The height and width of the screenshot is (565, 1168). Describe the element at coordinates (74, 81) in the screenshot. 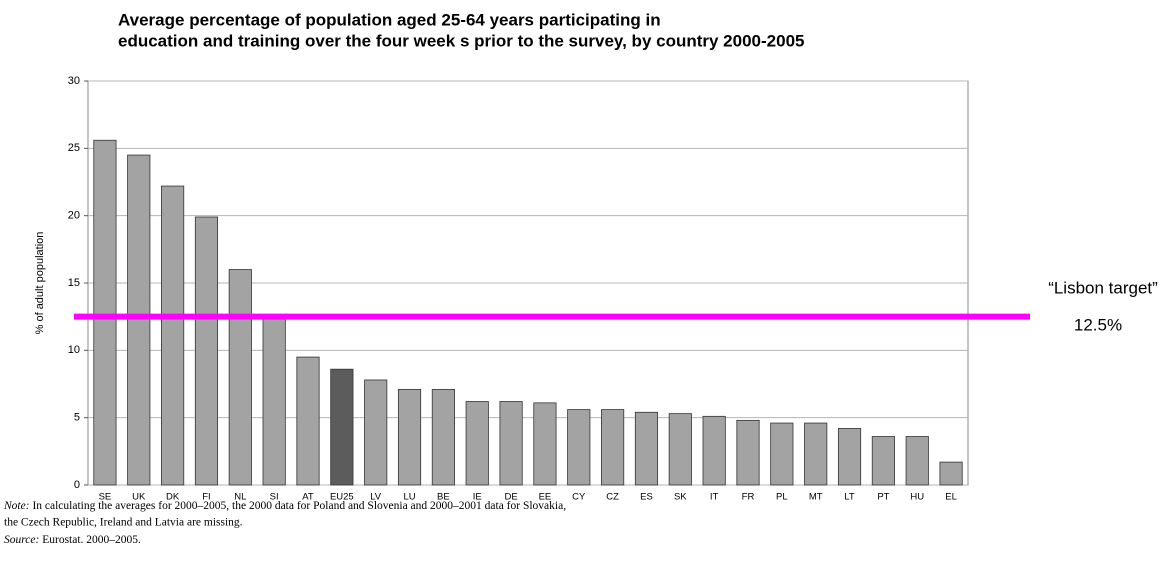

I see `y-tick-label: 30` at that location.